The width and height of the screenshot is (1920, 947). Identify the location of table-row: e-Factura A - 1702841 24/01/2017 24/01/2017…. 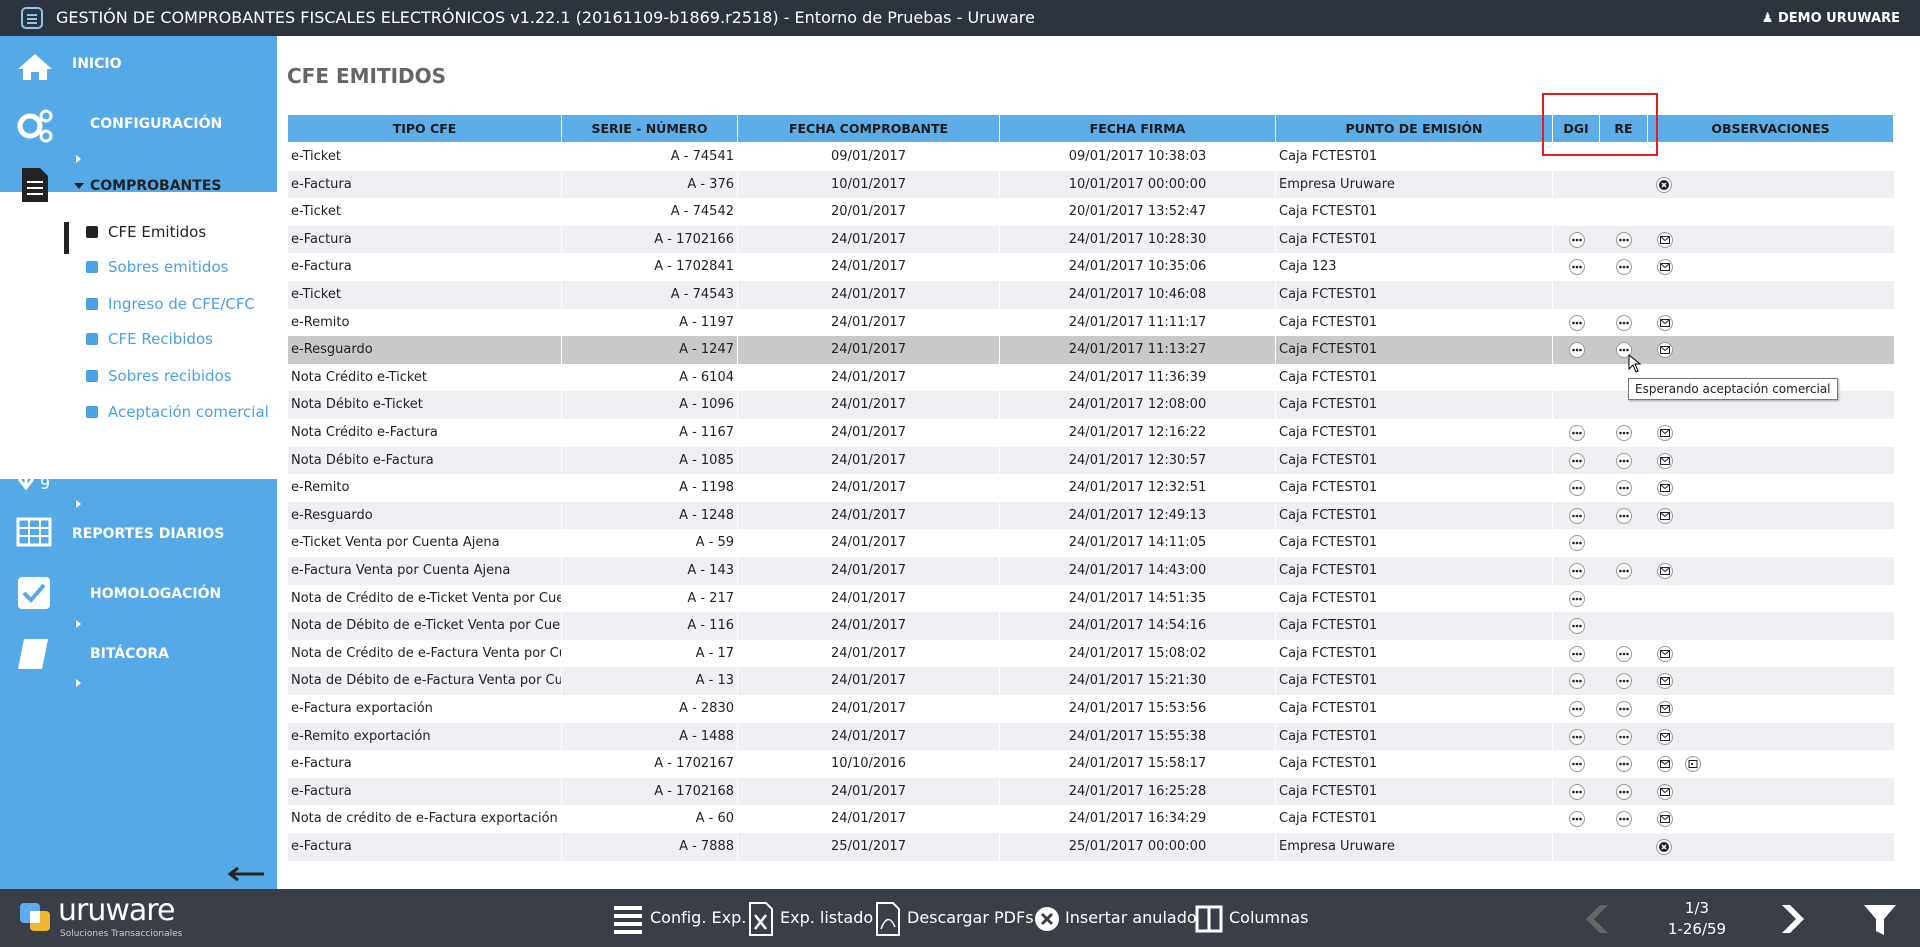
(1091, 267).